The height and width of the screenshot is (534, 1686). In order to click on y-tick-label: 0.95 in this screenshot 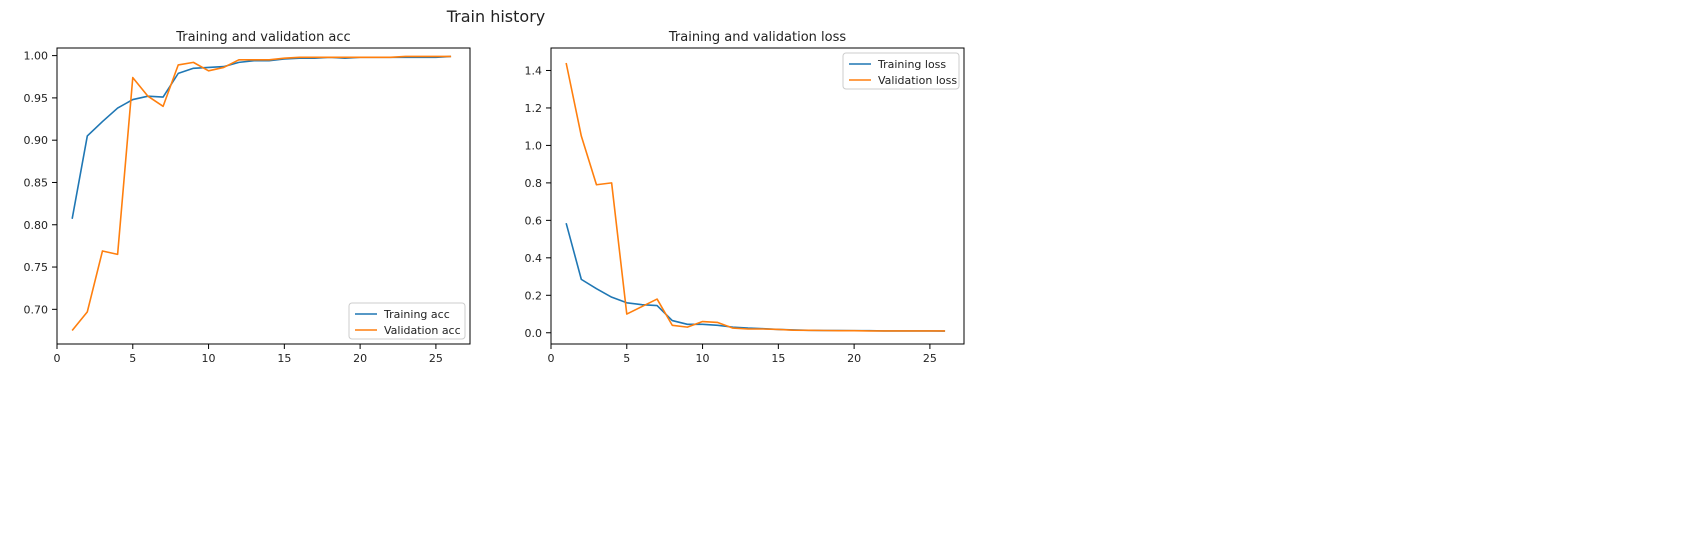, I will do `click(36, 98)`.